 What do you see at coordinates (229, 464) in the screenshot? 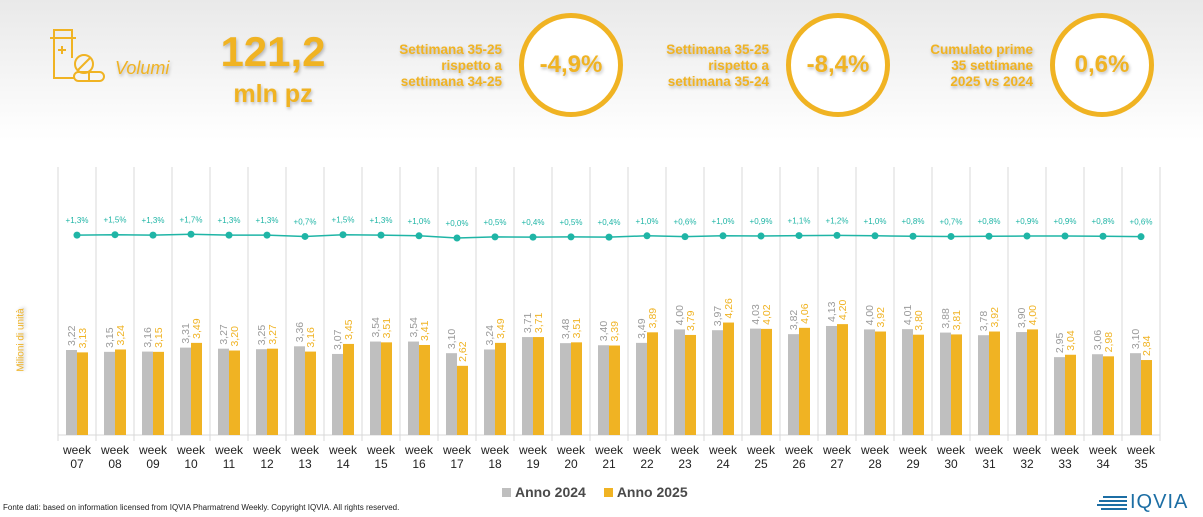
I see `x-tick-label: 11` at bounding box center [229, 464].